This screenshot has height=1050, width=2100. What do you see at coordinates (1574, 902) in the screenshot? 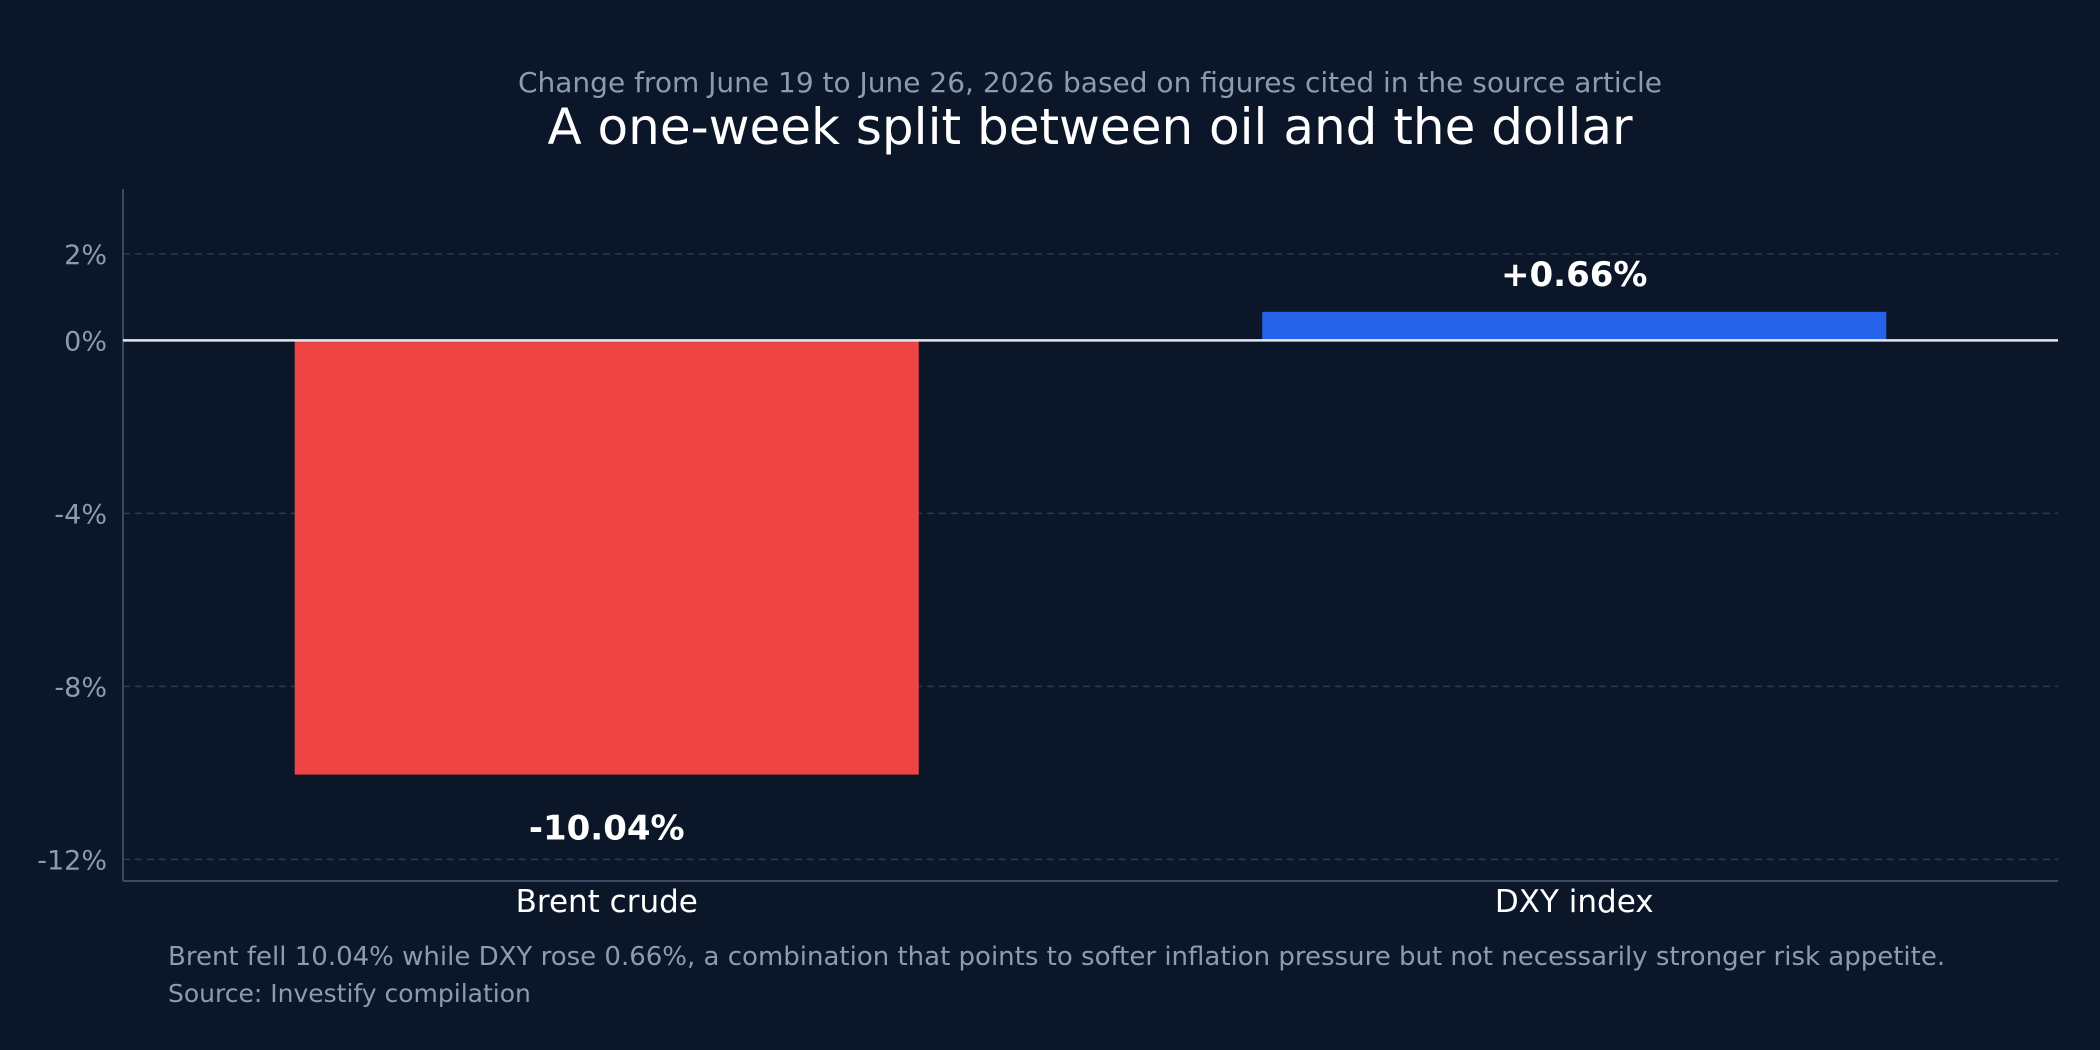
I see `x-tick-label: DXY index` at bounding box center [1574, 902].